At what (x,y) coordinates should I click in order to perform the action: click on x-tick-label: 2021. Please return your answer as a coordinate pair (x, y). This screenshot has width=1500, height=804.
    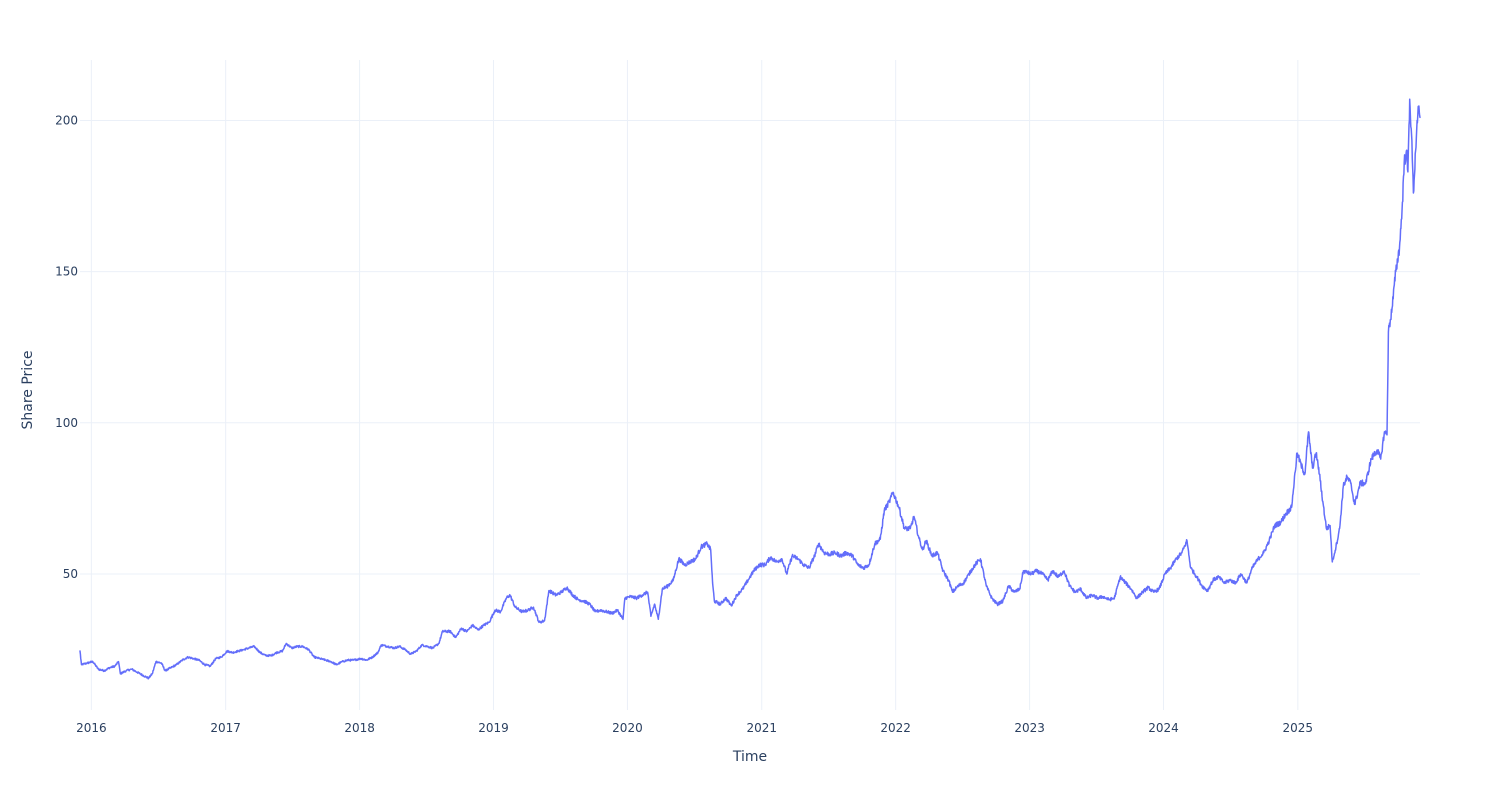
    Looking at the image, I should click on (761, 728).